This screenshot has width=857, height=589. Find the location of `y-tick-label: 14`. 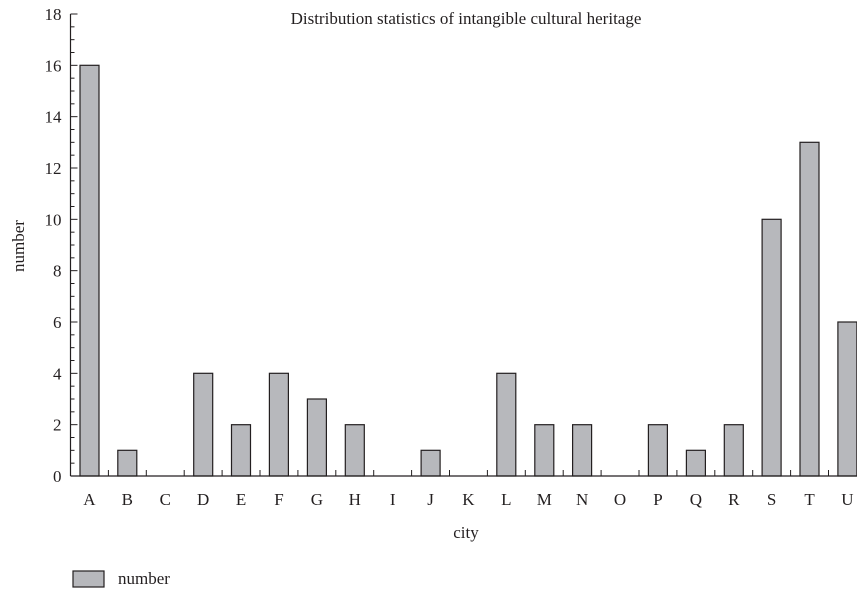

y-tick-label: 14 is located at coordinates (54, 117).